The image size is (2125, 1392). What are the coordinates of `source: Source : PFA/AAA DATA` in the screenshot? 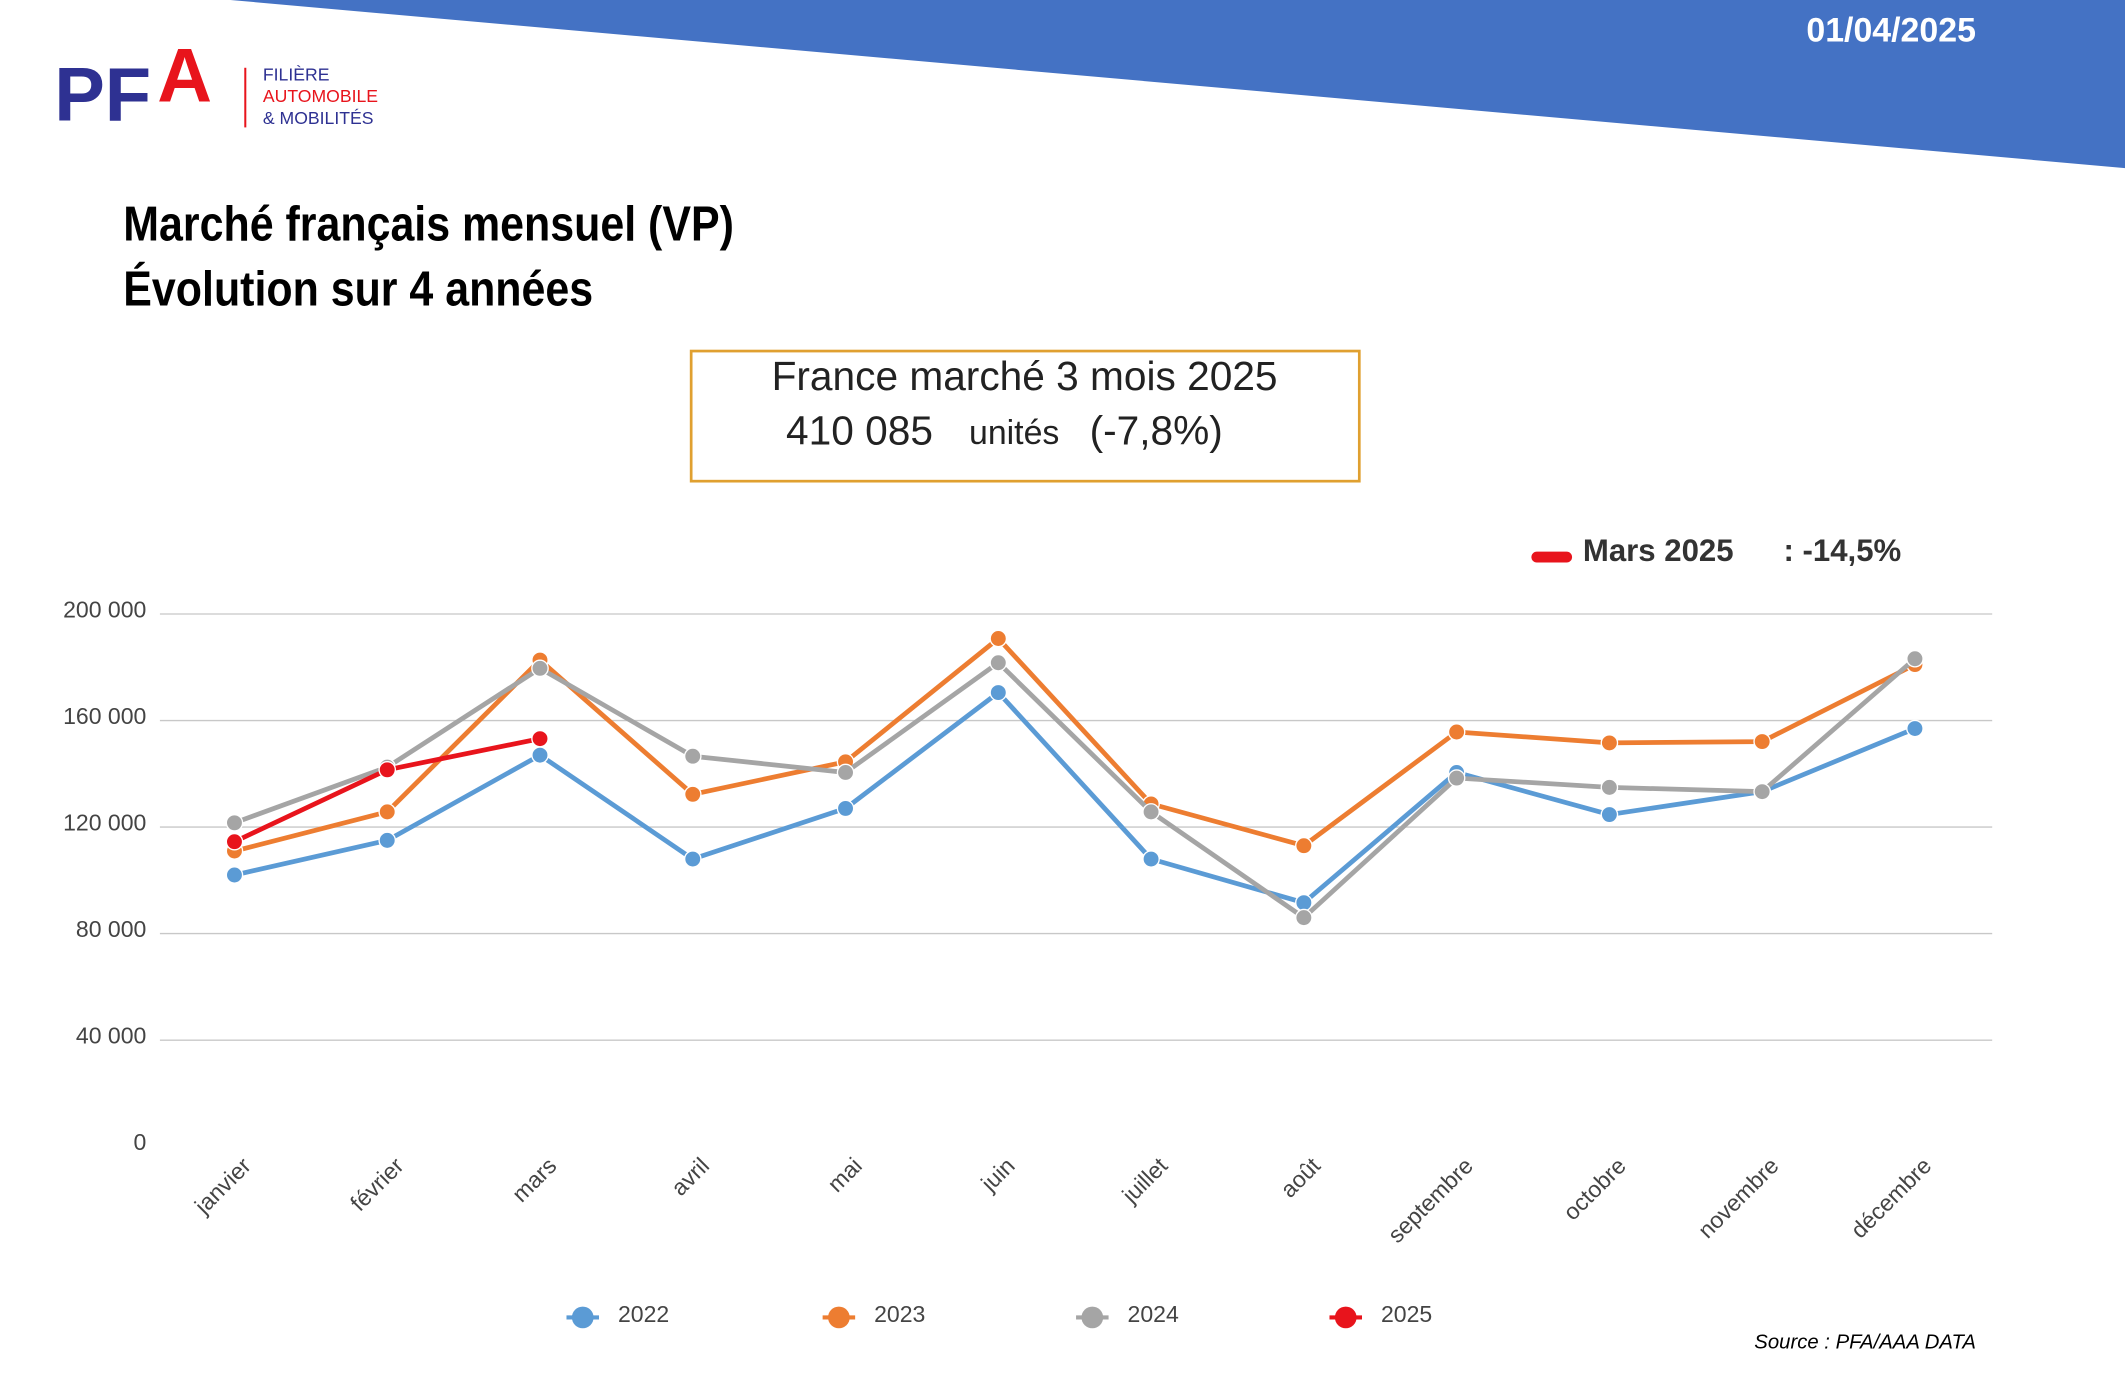 It's located at (1865, 1343).